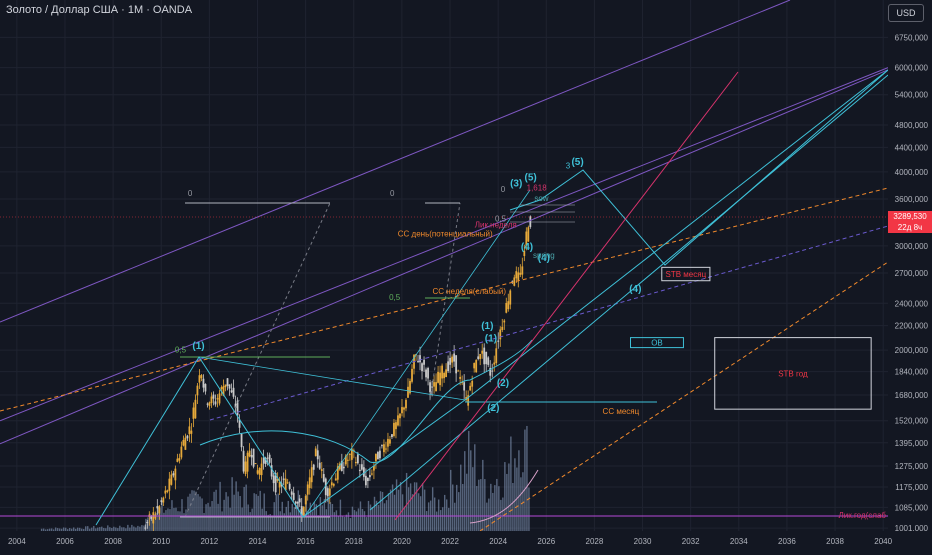 The width and height of the screenshot is (932, 555). Describe the element at coordinates (546, 541) in the screenshot. I see `time-axis-tick: 2026` at that location.